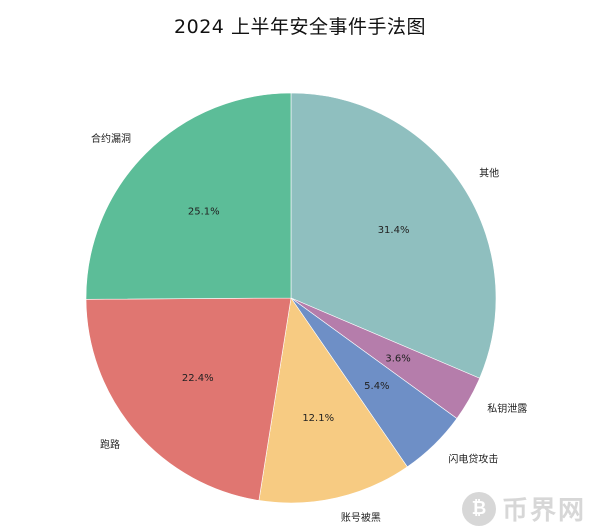 Image resolution: width=600 pixels, height=531 pixels. Describe the element at coordinates (489, 173) in the screenshot. I see `pie-label-0: 其他` at that location.